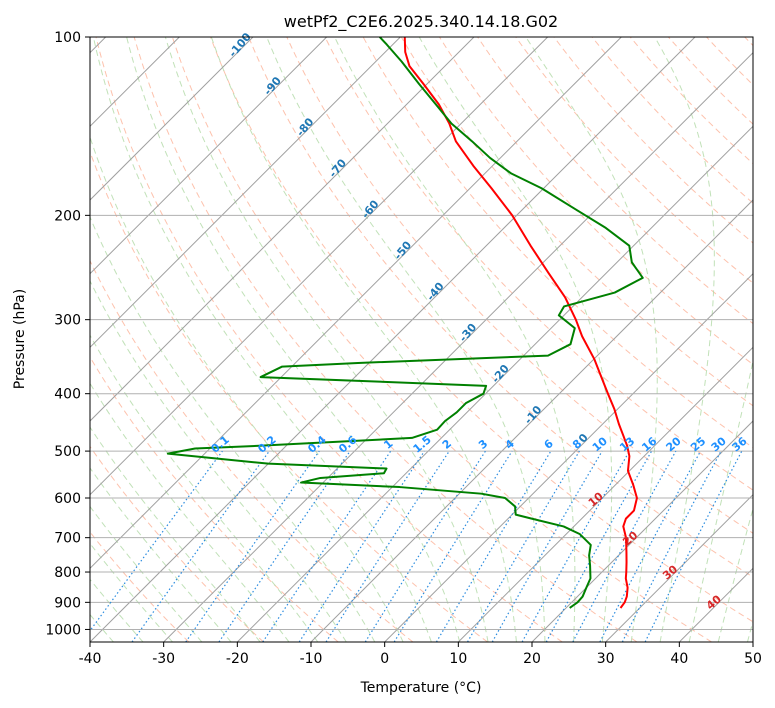  What do you see at coordinates (483, 444) in the screenshot?
I see `mixing-ratio-label: 3` at bounding box center [483, 444].